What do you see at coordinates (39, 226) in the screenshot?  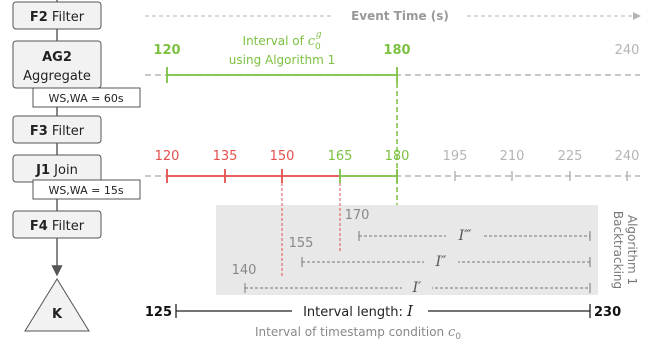 I see `operator-f4-id: F4` at bounding box center [39, 226].